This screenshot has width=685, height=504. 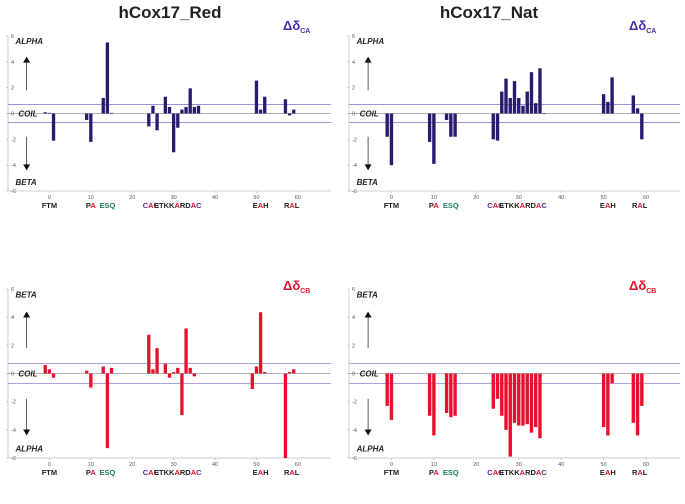 I want to click on residue-motif: ESQ, so click(x=451, y=205).